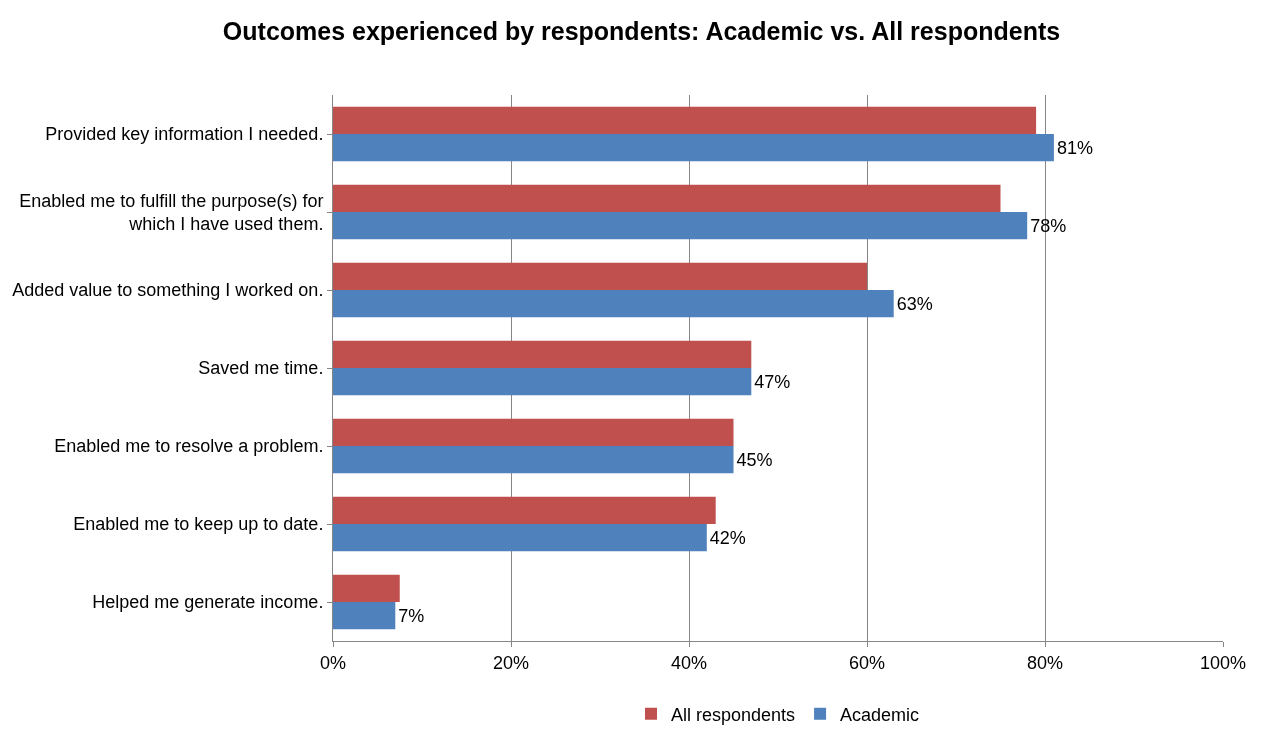 The image size is (1283, 745). Describe the element at coordinates (754, 459) in the screenshot. I see `data-label: 45%` at that location.